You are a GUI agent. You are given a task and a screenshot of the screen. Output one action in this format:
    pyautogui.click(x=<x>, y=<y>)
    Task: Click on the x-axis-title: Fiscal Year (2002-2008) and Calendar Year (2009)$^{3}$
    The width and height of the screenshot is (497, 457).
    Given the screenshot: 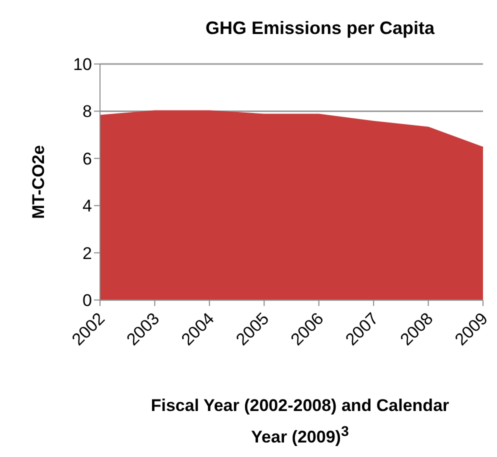 What is the action you would take?
    pyautogui.click(x=300, y=422)
    